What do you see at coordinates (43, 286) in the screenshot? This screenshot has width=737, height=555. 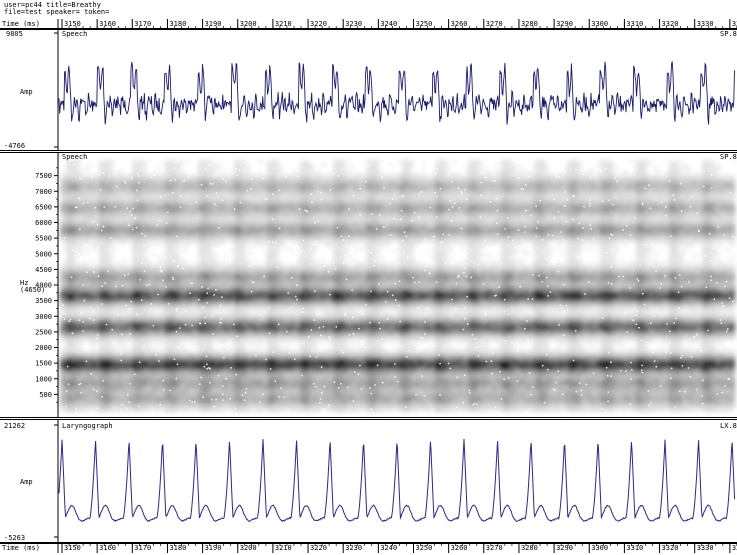 I see `spectrogram-tick-label: 4000` at bounding box center [43, 286].